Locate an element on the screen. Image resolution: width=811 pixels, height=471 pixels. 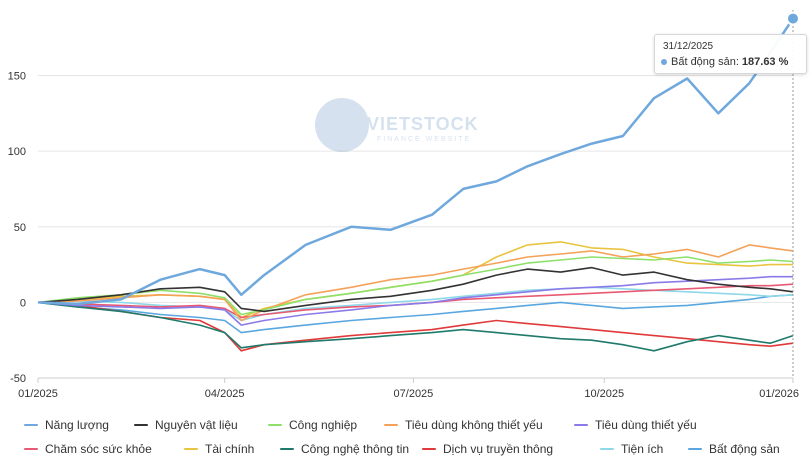
legend-item: Công nghệ thông tin is located at coordinates (344, 449).